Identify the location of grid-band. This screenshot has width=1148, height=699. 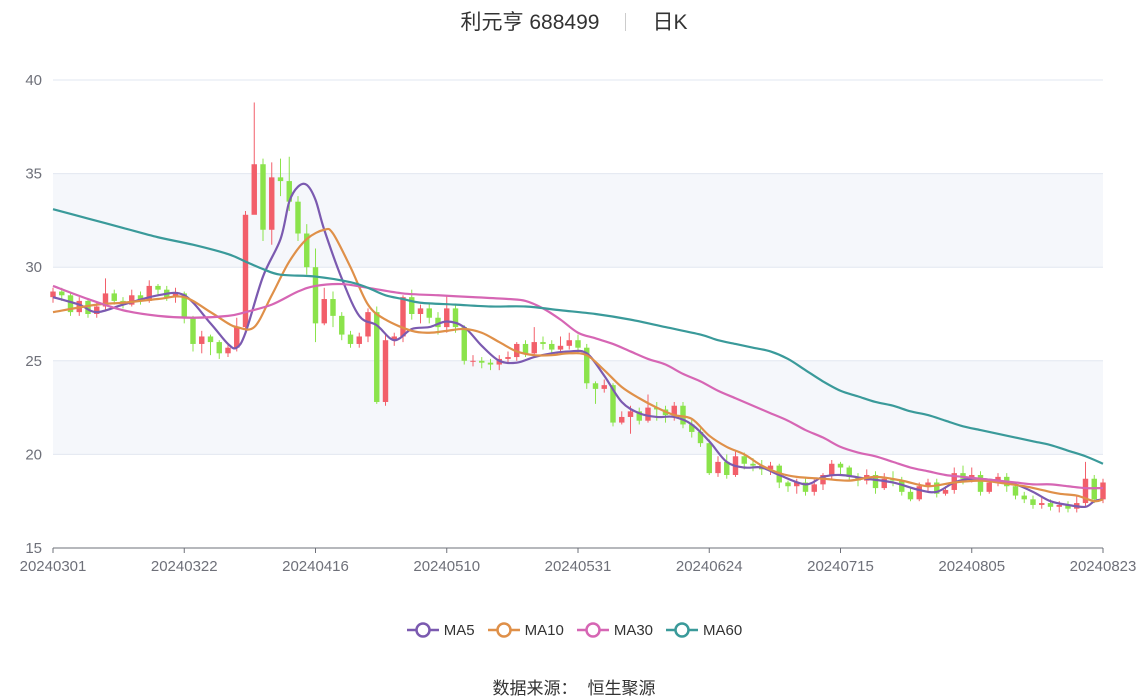
(578, 220).